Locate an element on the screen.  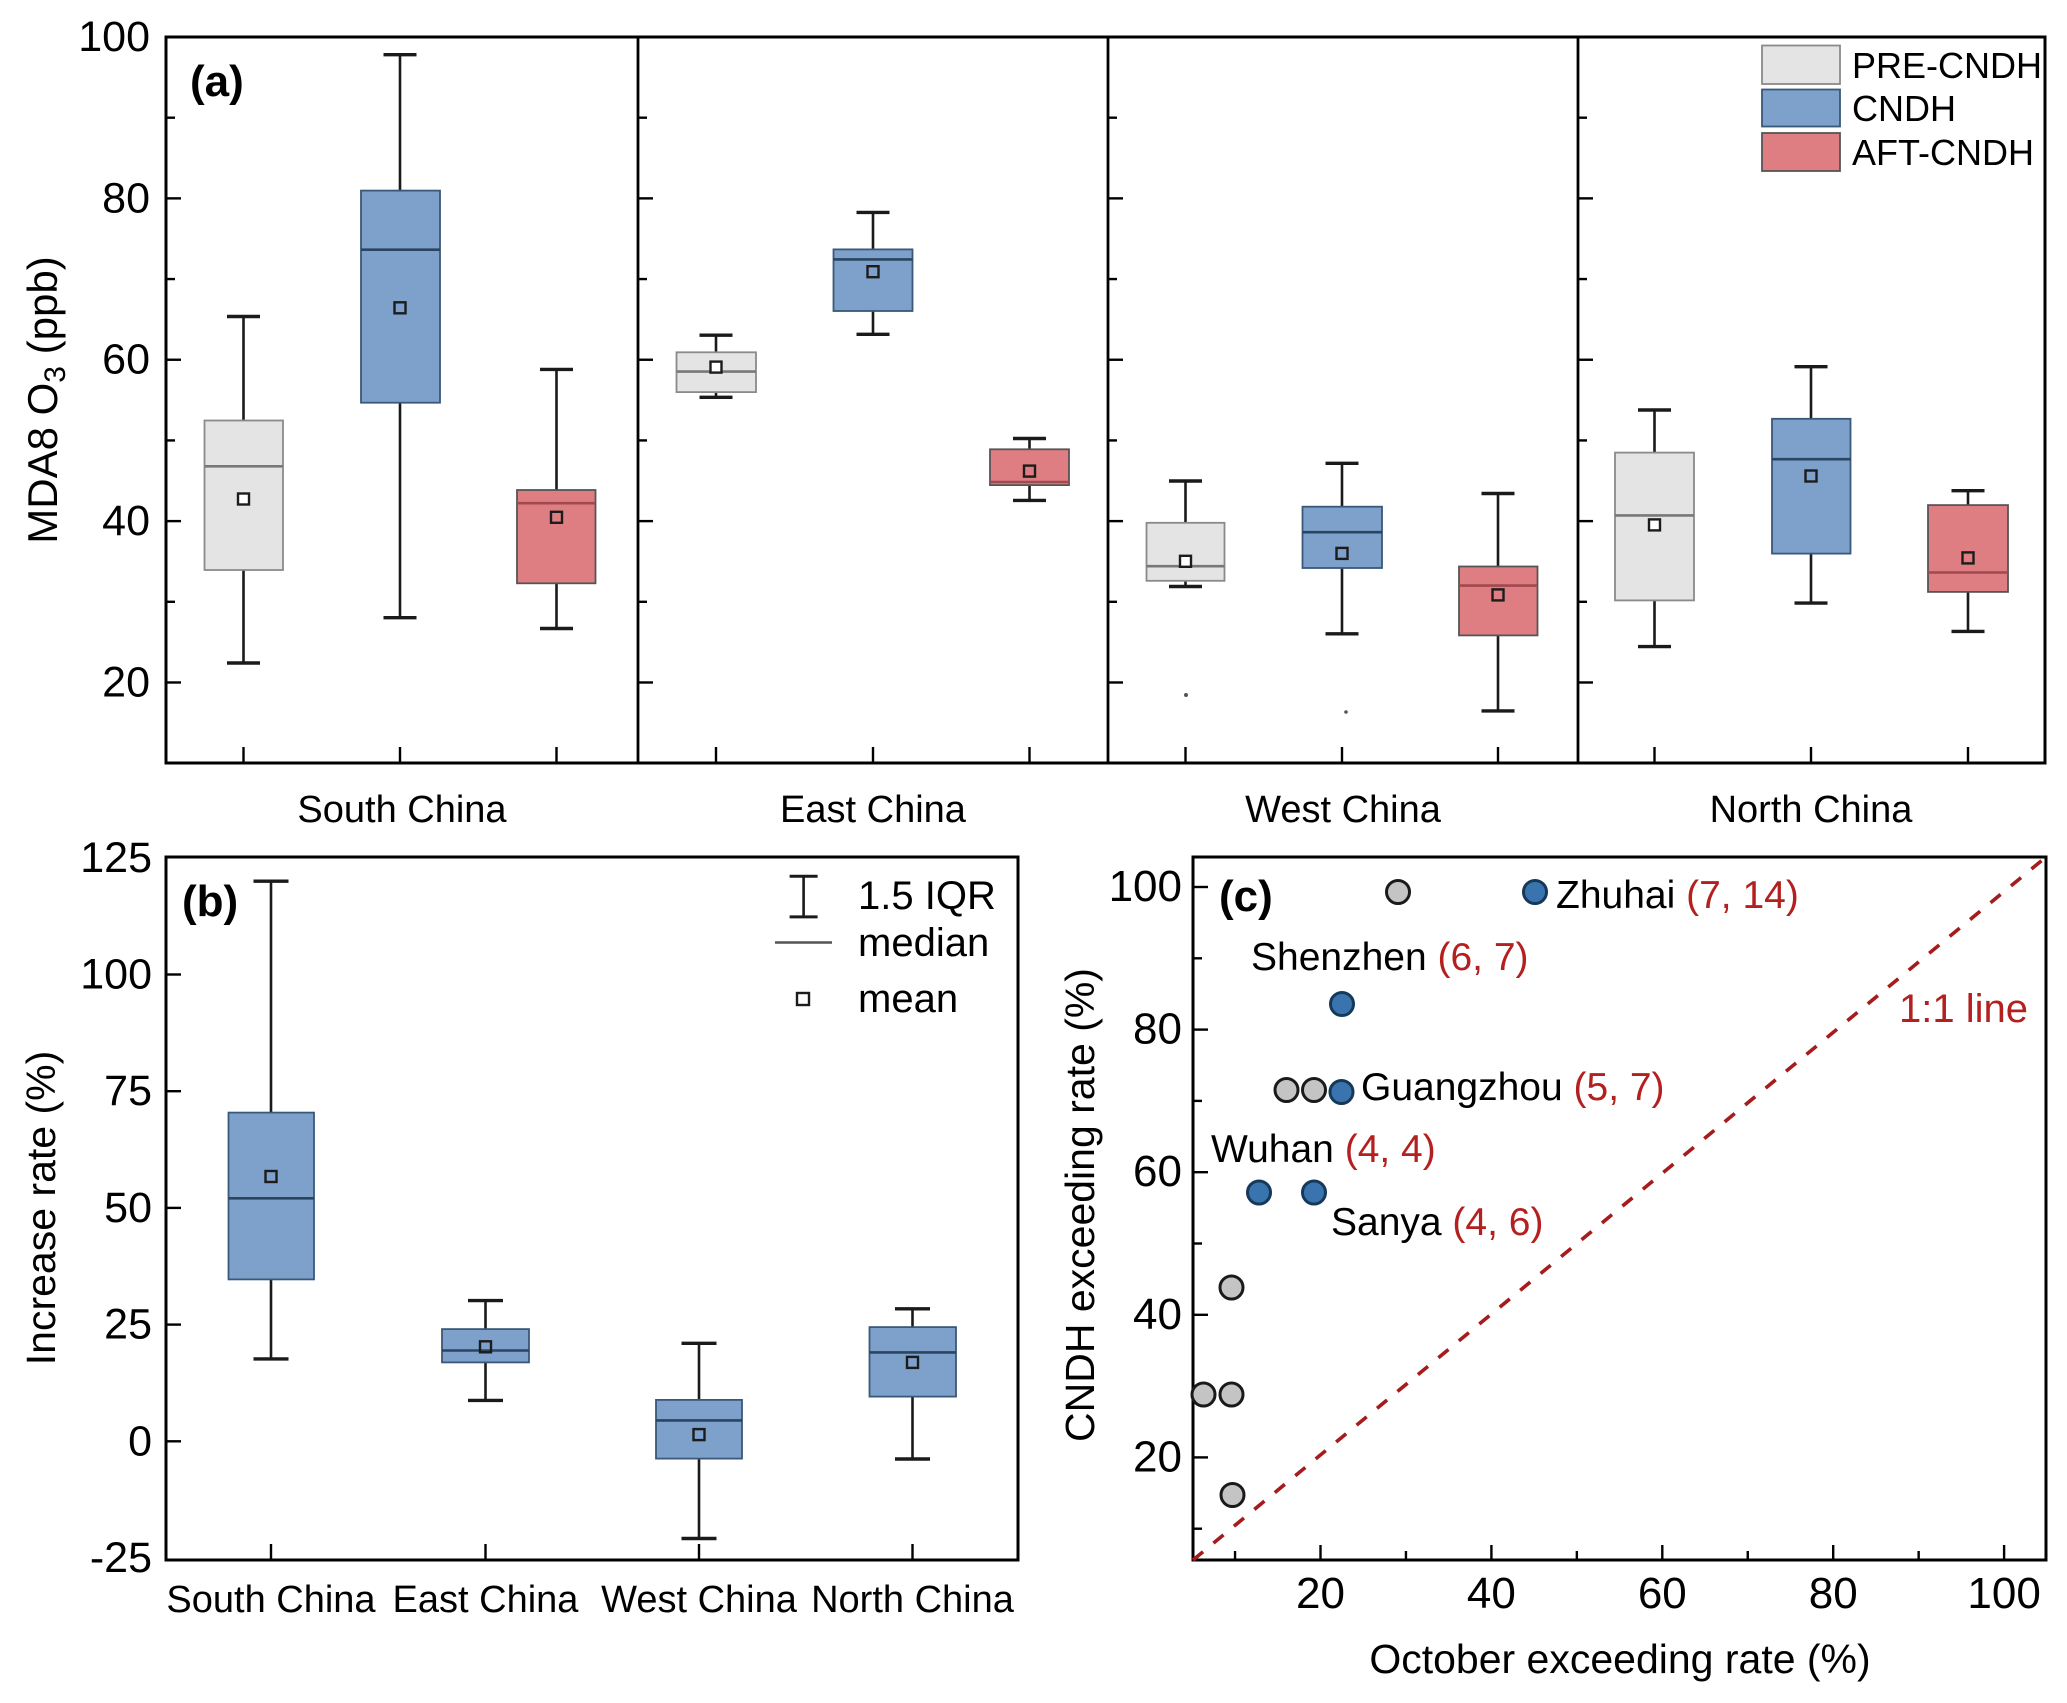
svg-text: MDA8 O3 (ppb) is located at coordinates (45, 399).